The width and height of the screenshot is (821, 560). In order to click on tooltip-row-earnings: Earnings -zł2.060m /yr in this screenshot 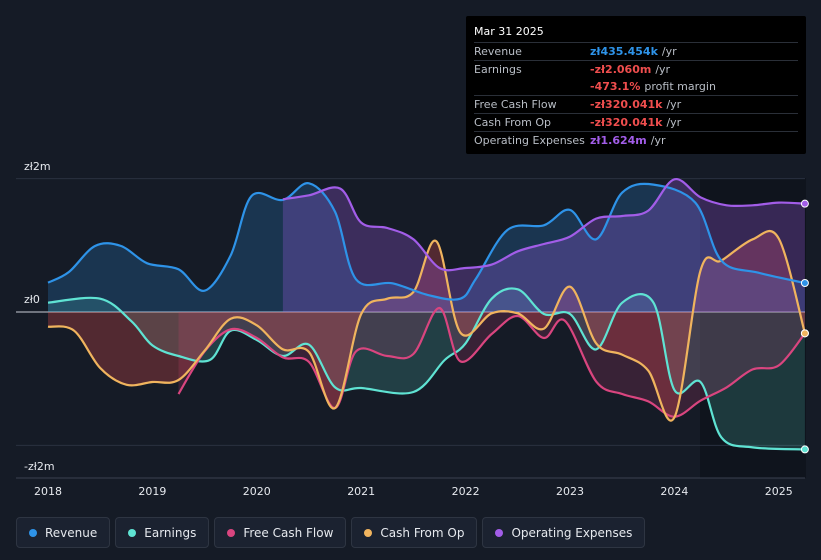, I will do `click(636, 69)`.